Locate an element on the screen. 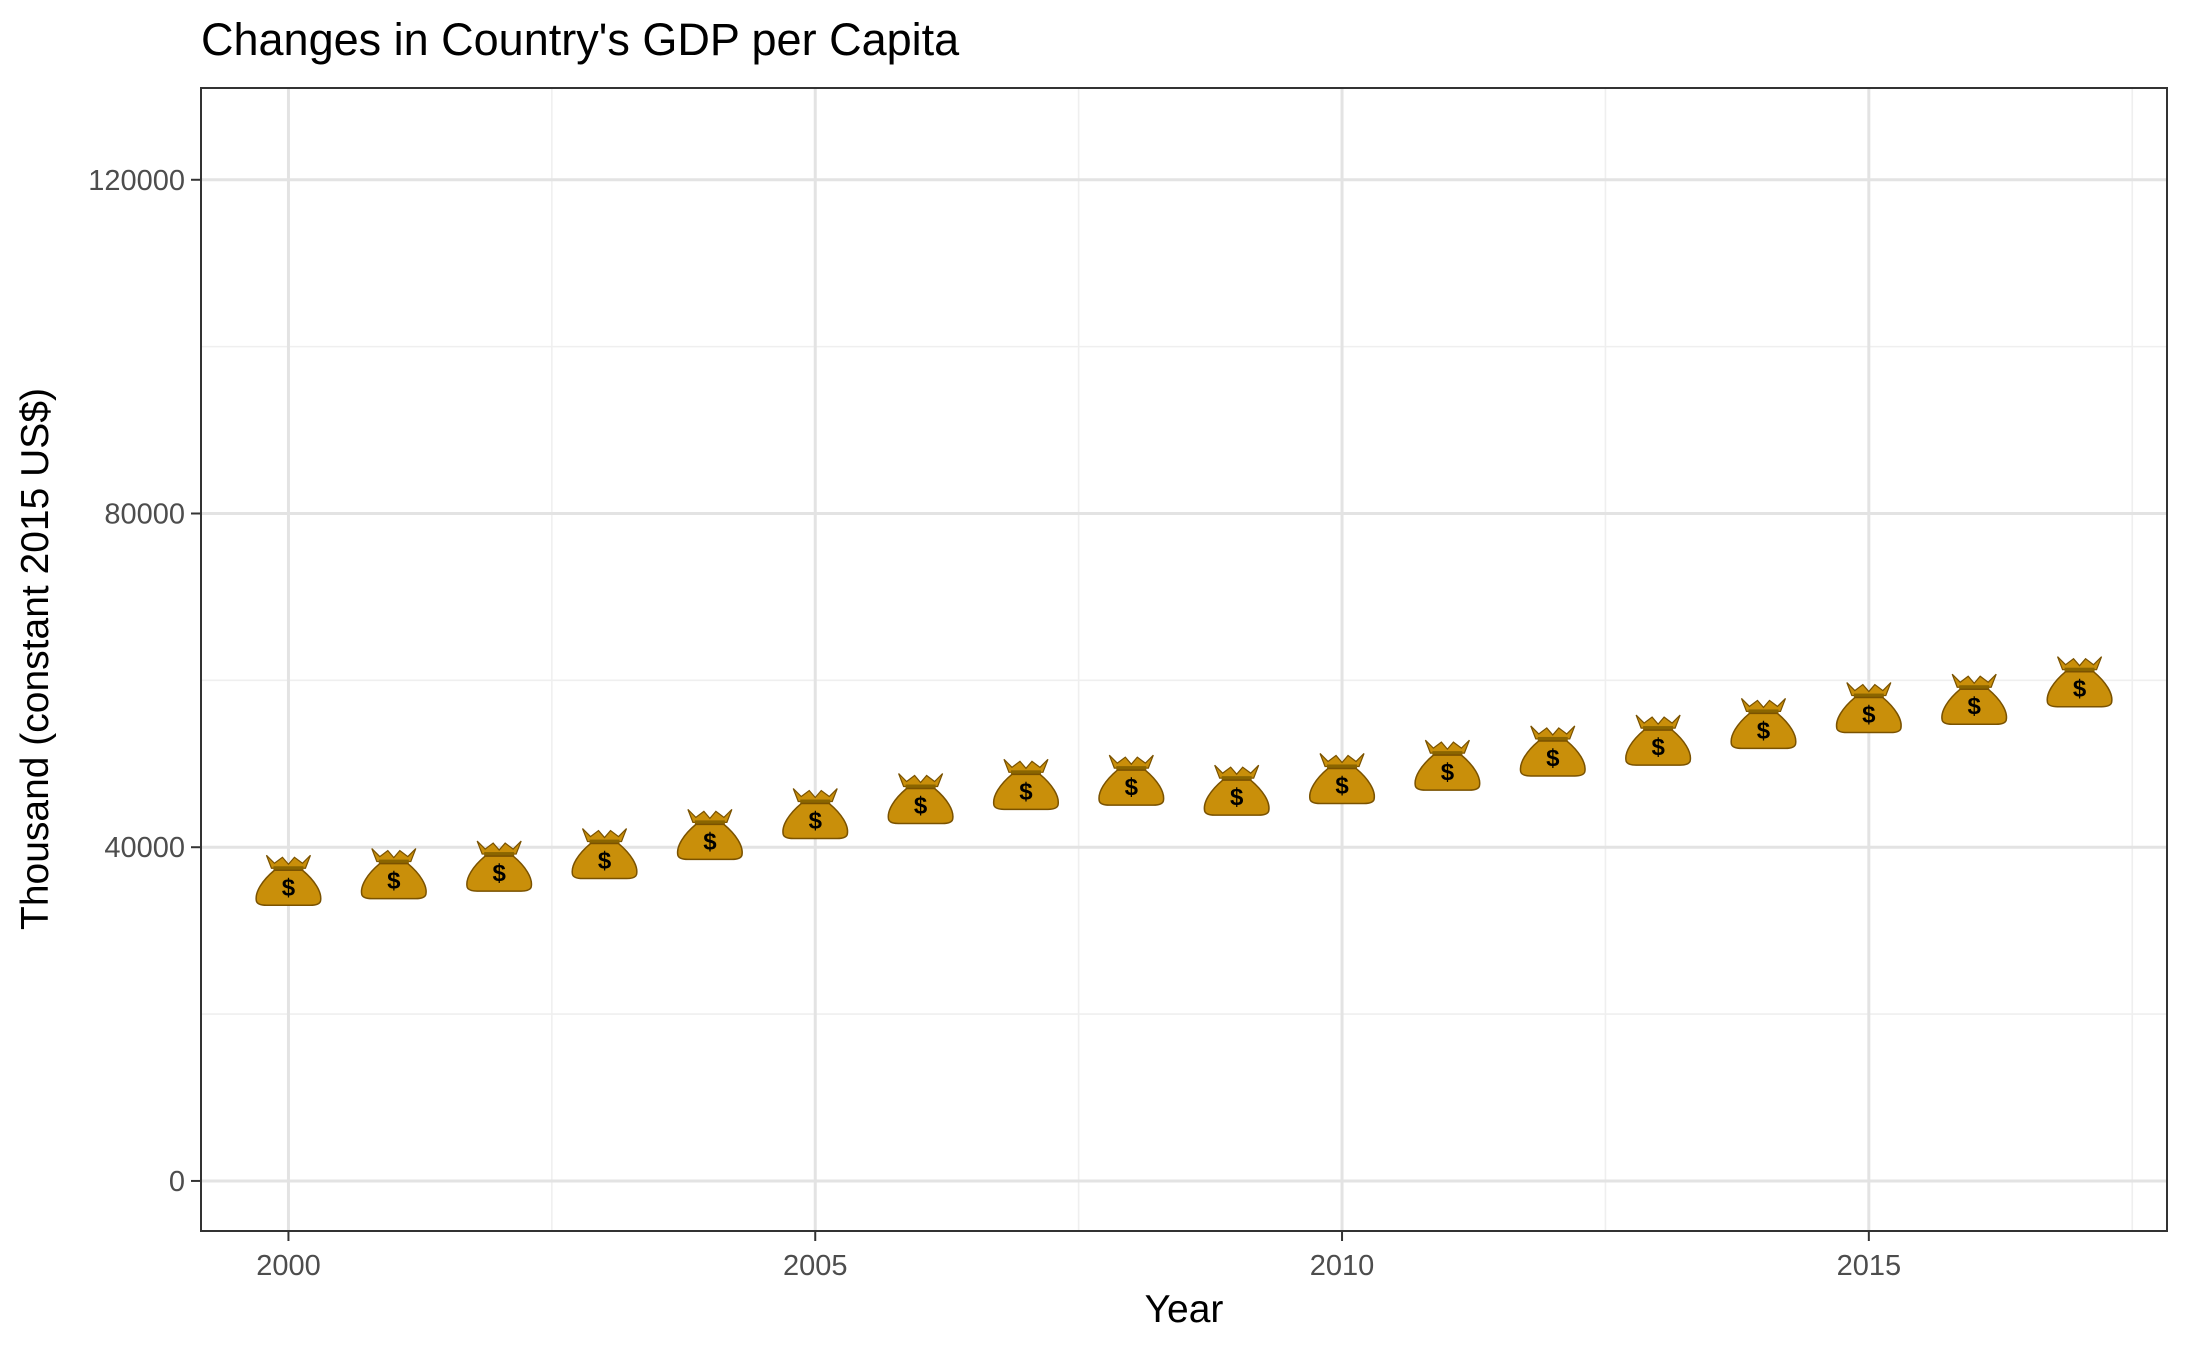 Image resolution: width=2187 pixels, height=1351 pixels. x-tick-label: 2000 is located at coordinates (288, 1266).